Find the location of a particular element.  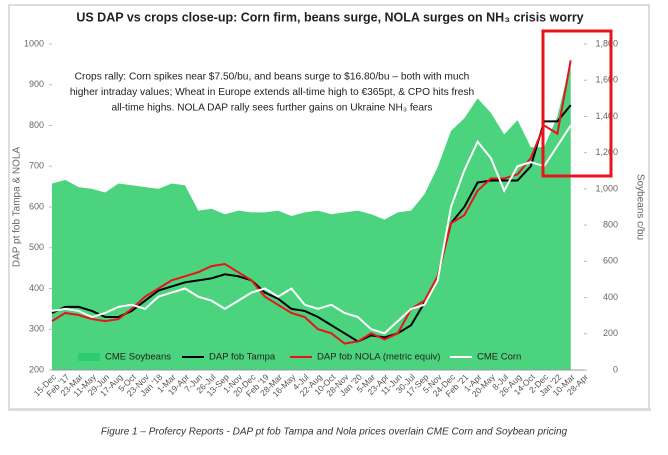

y2-tick-label: 1,800 is located at coordinates (606, 43).